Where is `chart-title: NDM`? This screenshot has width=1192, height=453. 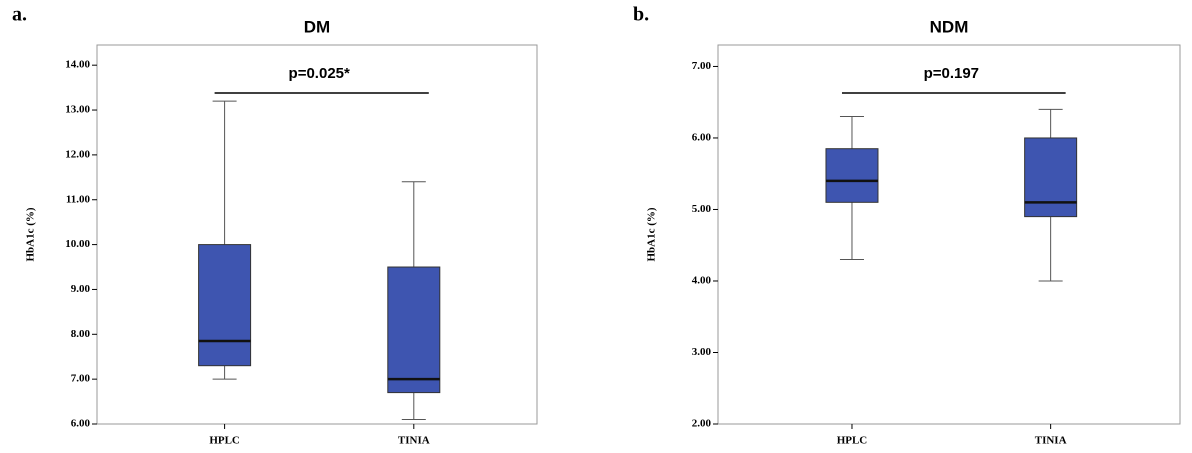
chart-title: NDM is located at coordinates (949, 26).